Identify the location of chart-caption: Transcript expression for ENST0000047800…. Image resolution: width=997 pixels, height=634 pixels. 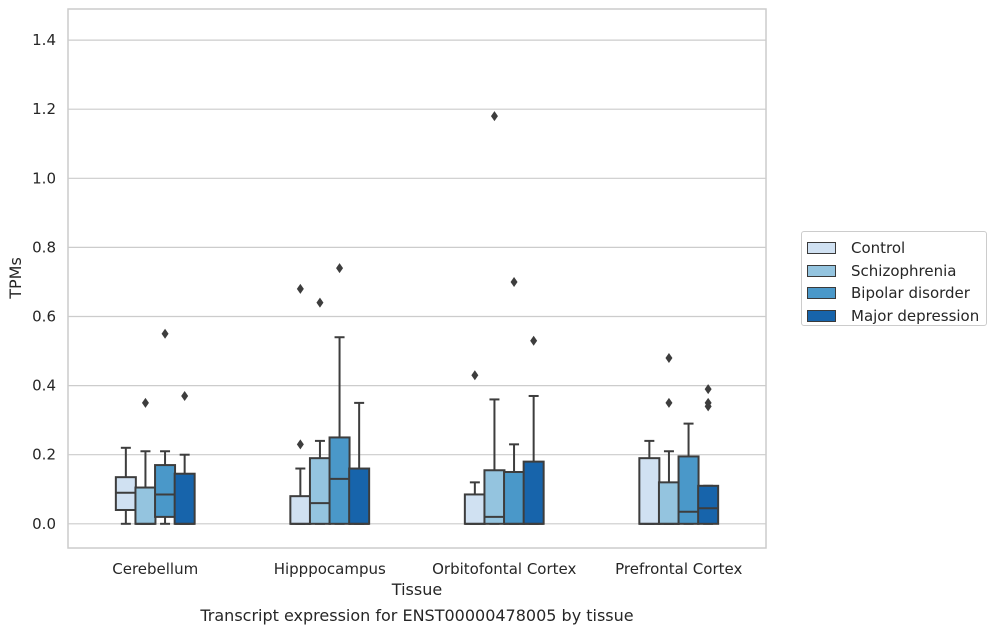
(417, 615).